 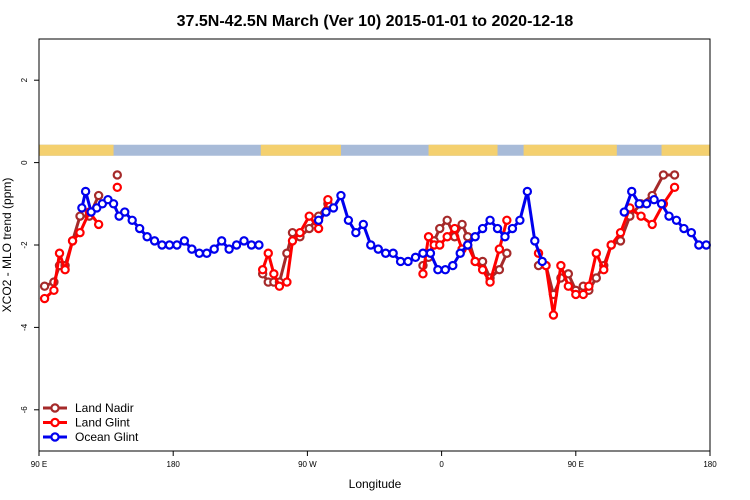 I want to click on x-tick-label-0: 90 E, so click(x=39, y=464).